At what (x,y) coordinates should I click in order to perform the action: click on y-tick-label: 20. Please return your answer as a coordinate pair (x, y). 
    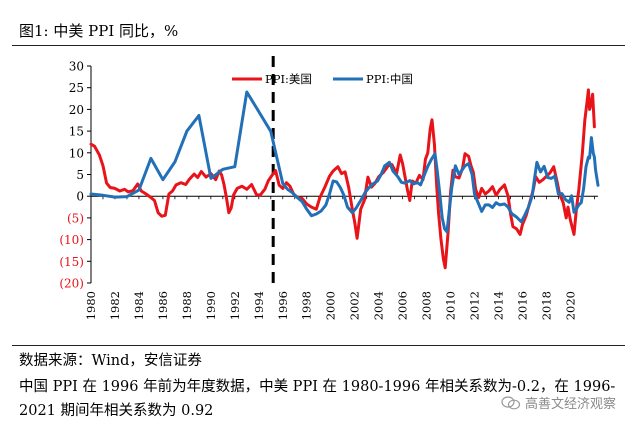
    Looking at the image, I should click on (76, 110).